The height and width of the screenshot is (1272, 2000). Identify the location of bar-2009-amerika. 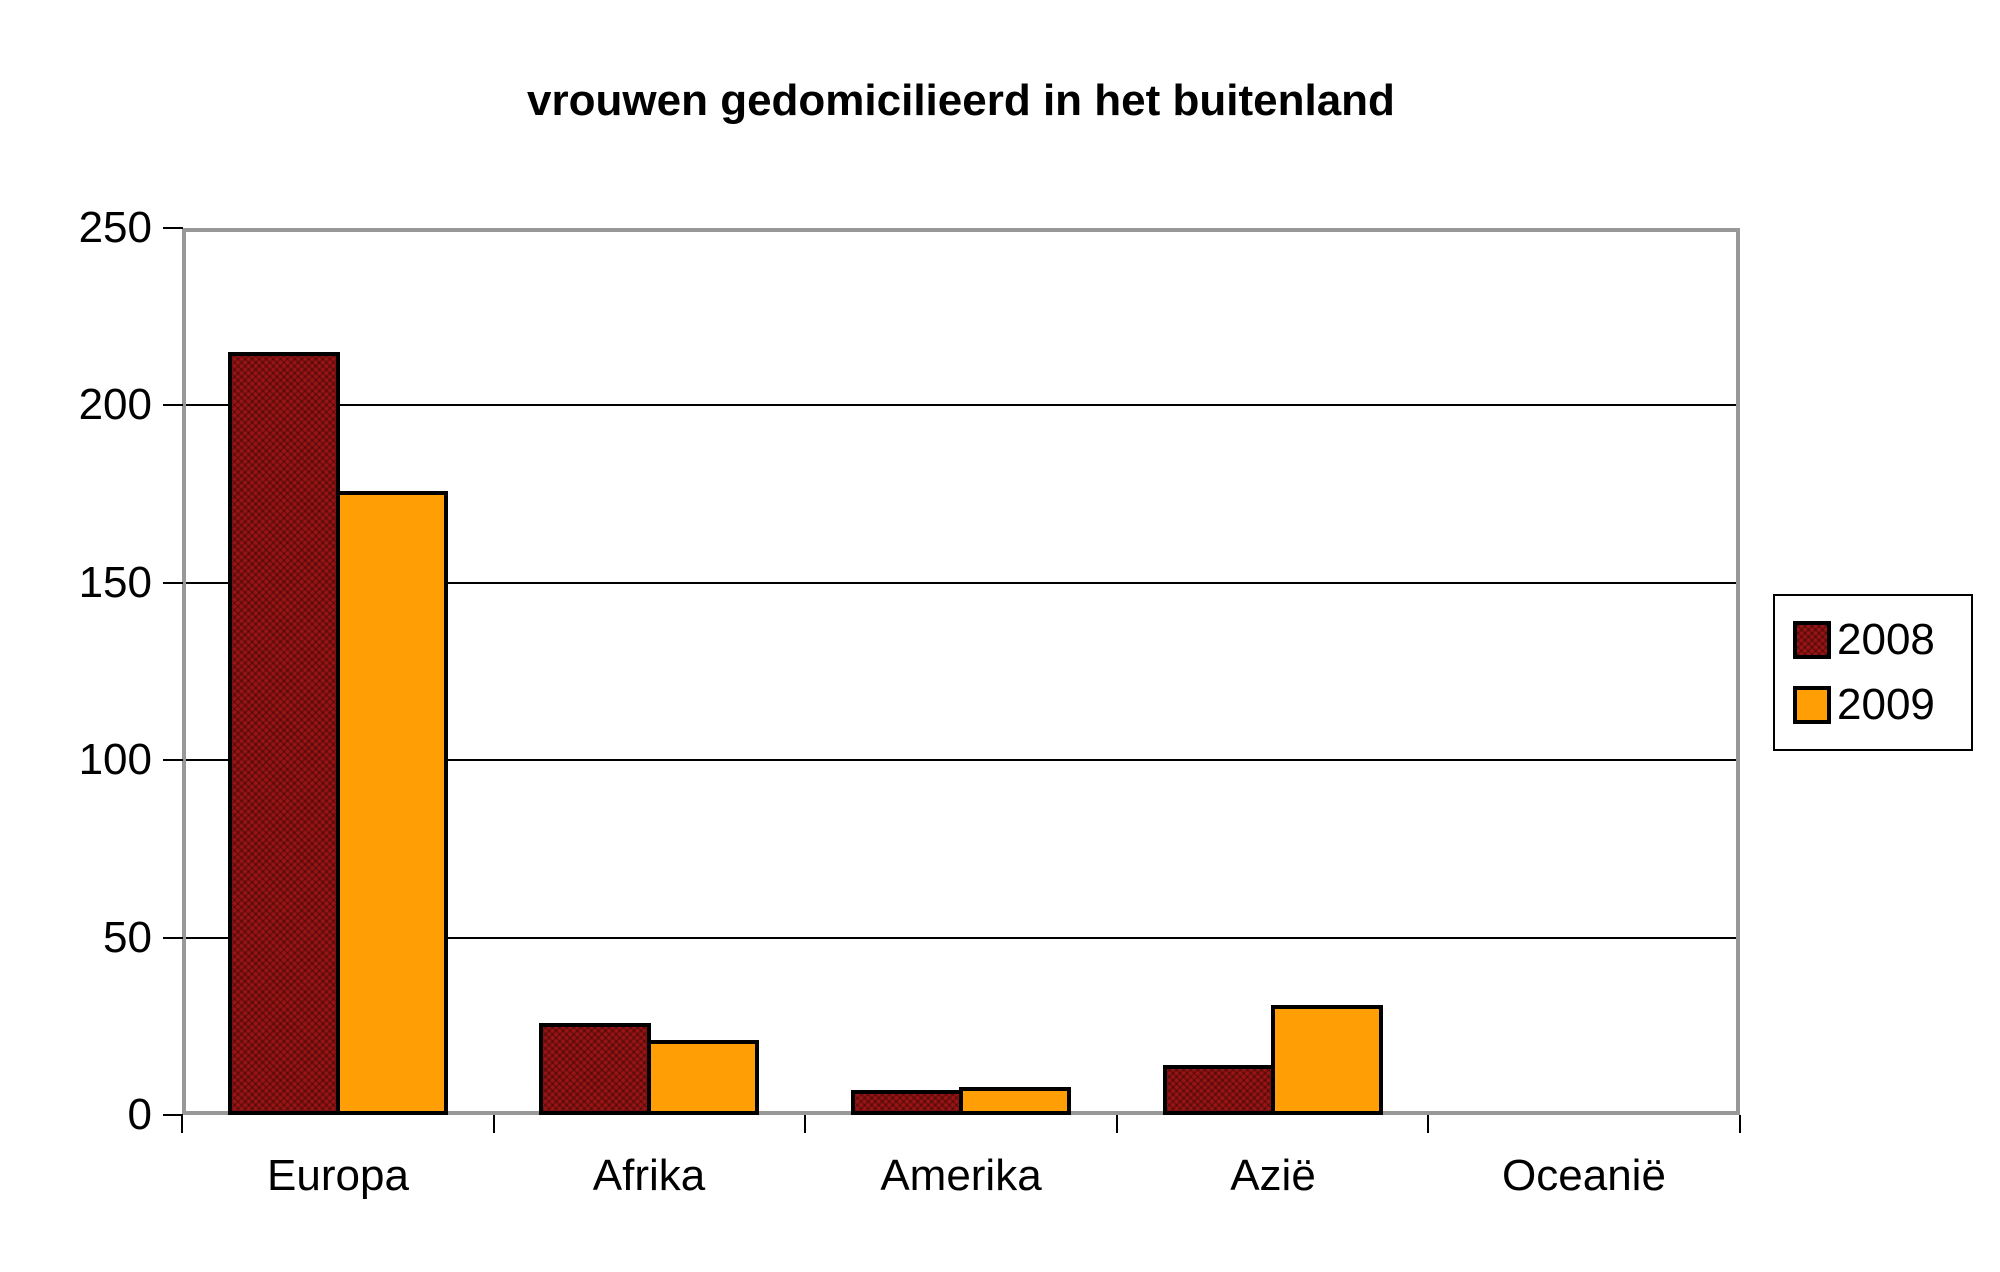
(1015, 1101).